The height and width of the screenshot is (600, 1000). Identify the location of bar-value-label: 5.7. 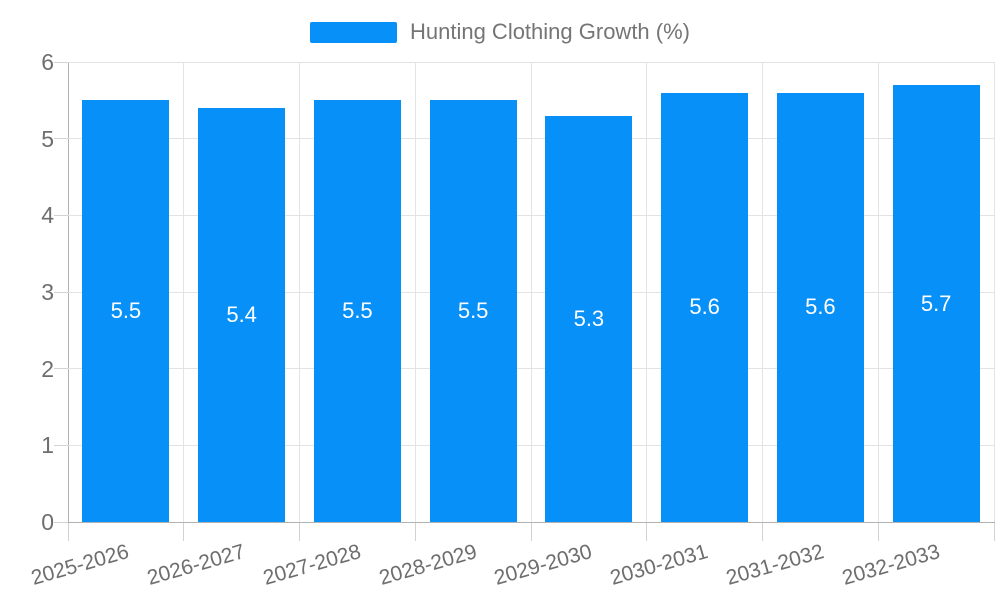
(936, 303).